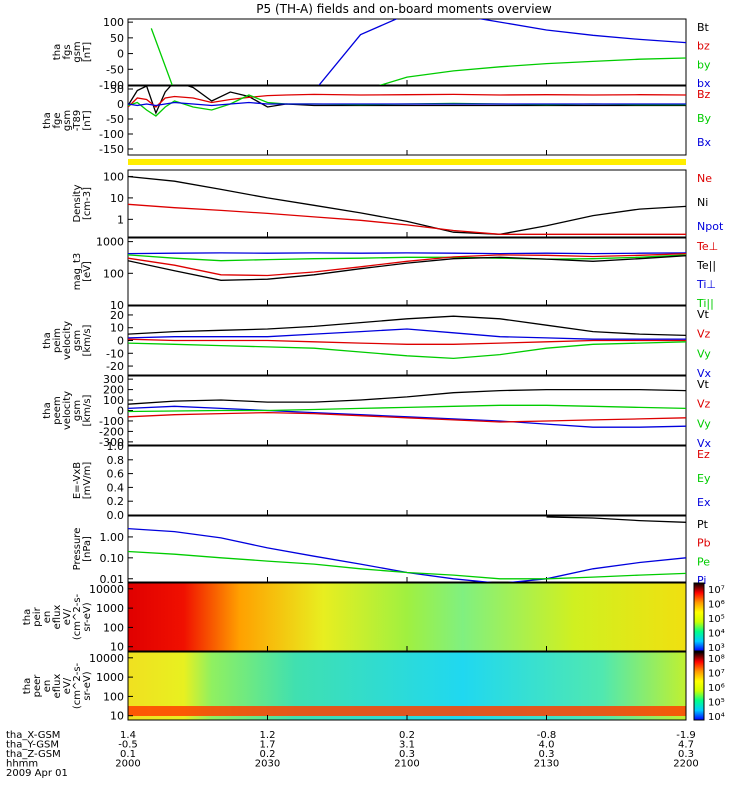  What do you see at coordinates (67, 340) in the screenshot?
I see `y-axis-label: thapeimvelocitygsm[km/s]` at bounding box center [67, 340].